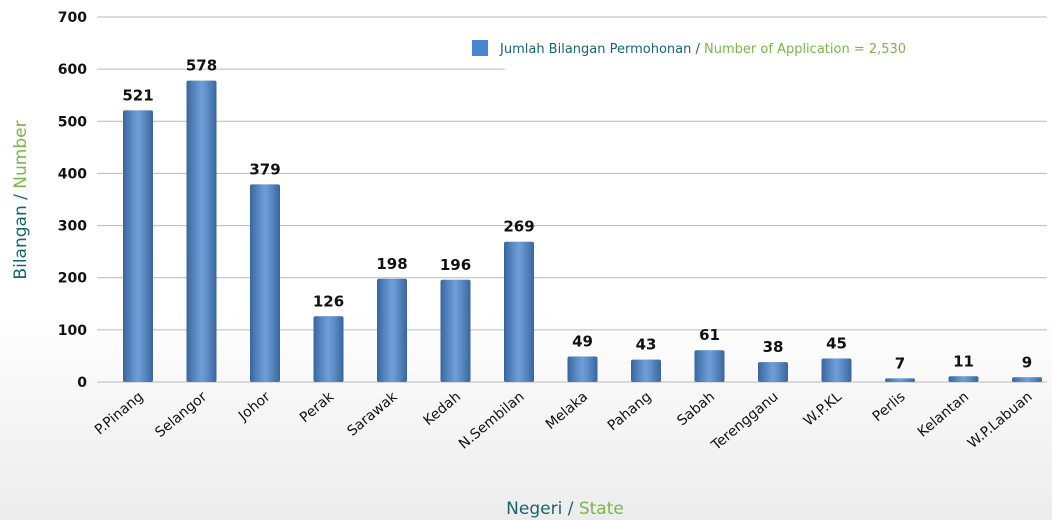 This screenshot has height=520, width=1052. I want to click on x-label-english: State, so click(601, 509).